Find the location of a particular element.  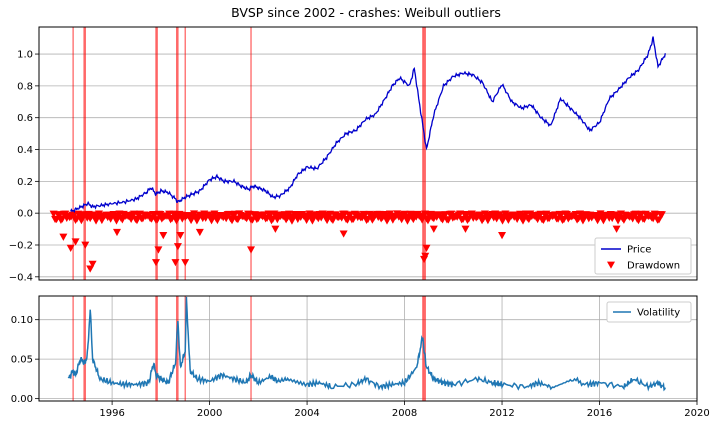

x-tick-label: 1996 is located at coordinates (111, 413).